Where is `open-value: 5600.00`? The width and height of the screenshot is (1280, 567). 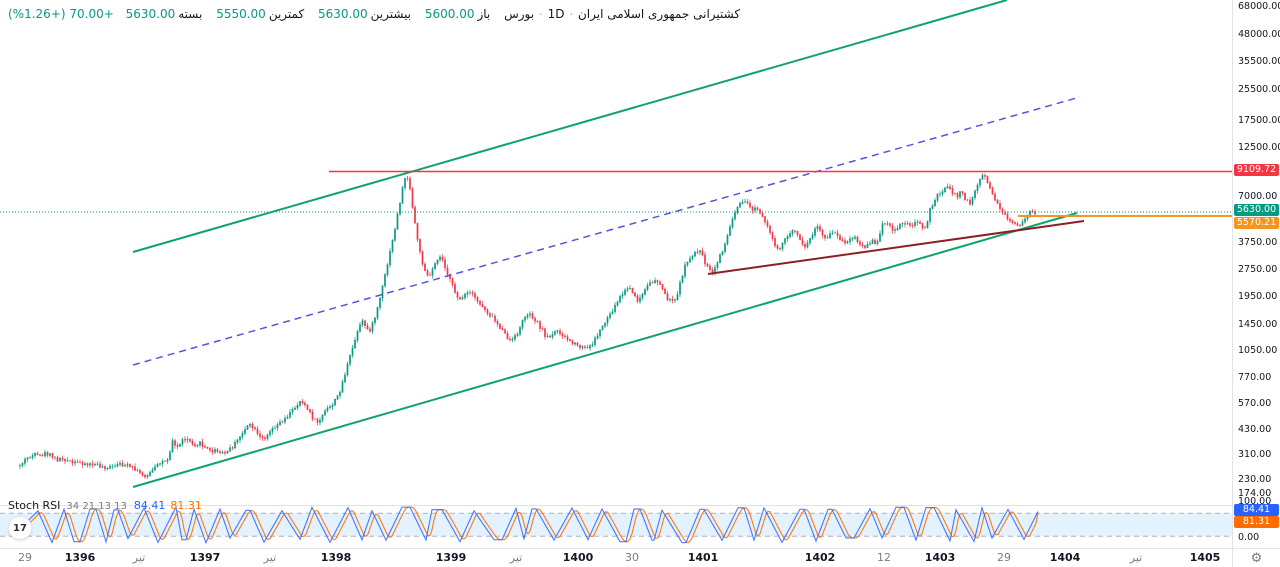
open-value: 5600.00 is located at coordinates (449, 14).